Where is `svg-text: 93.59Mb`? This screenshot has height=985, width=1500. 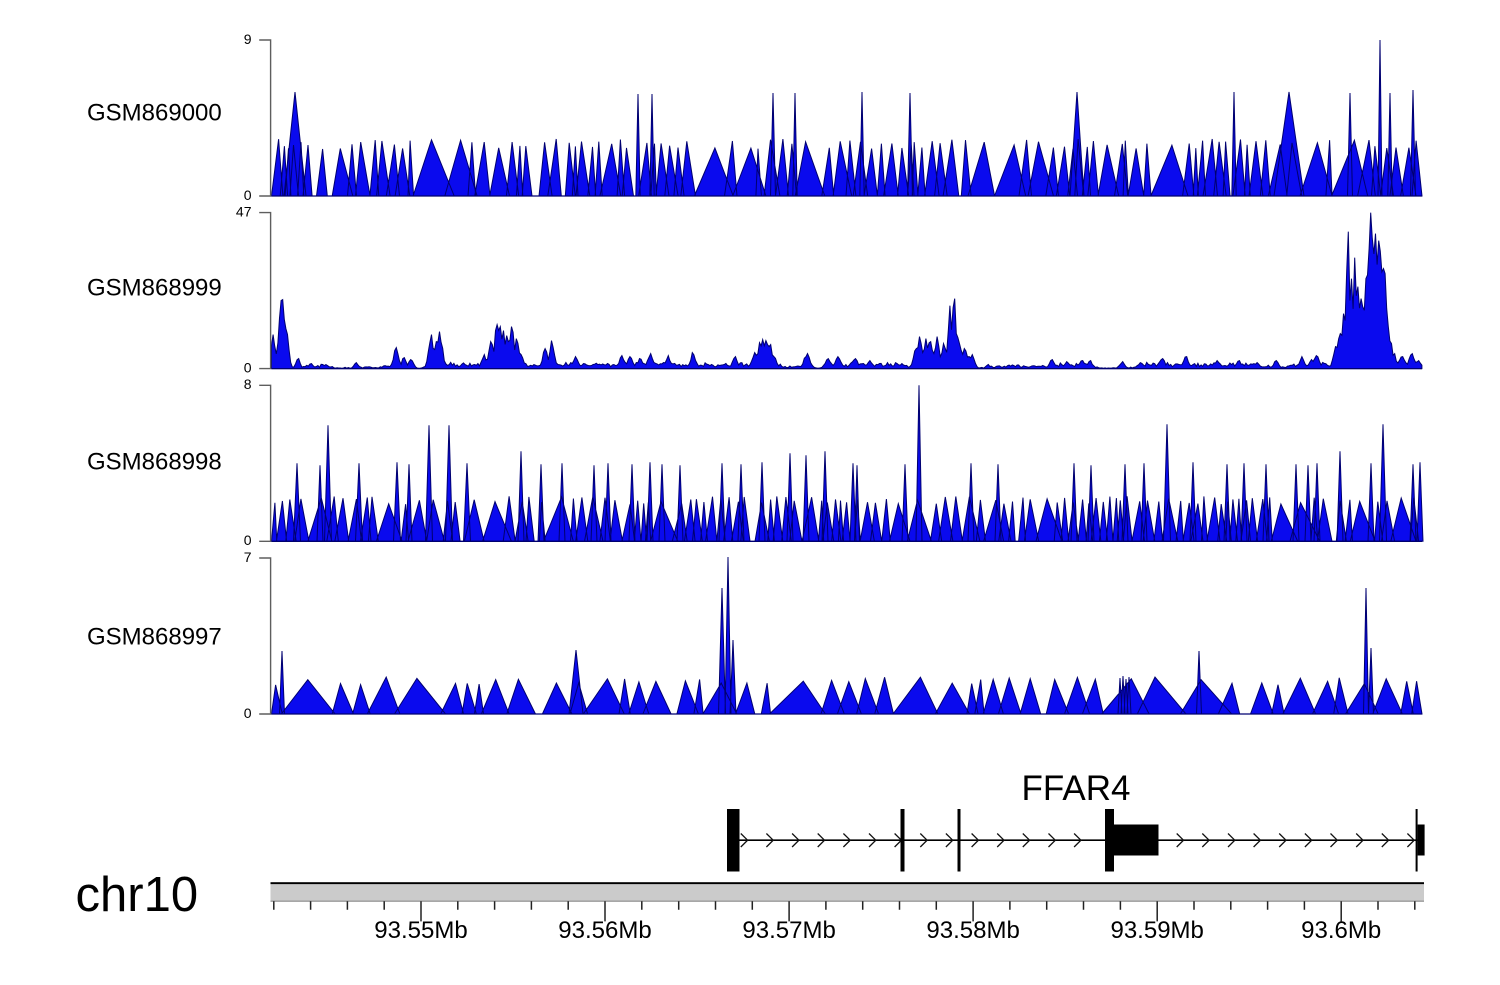
svg-text: 93.59Mb is located at coordinates (1156, 930).